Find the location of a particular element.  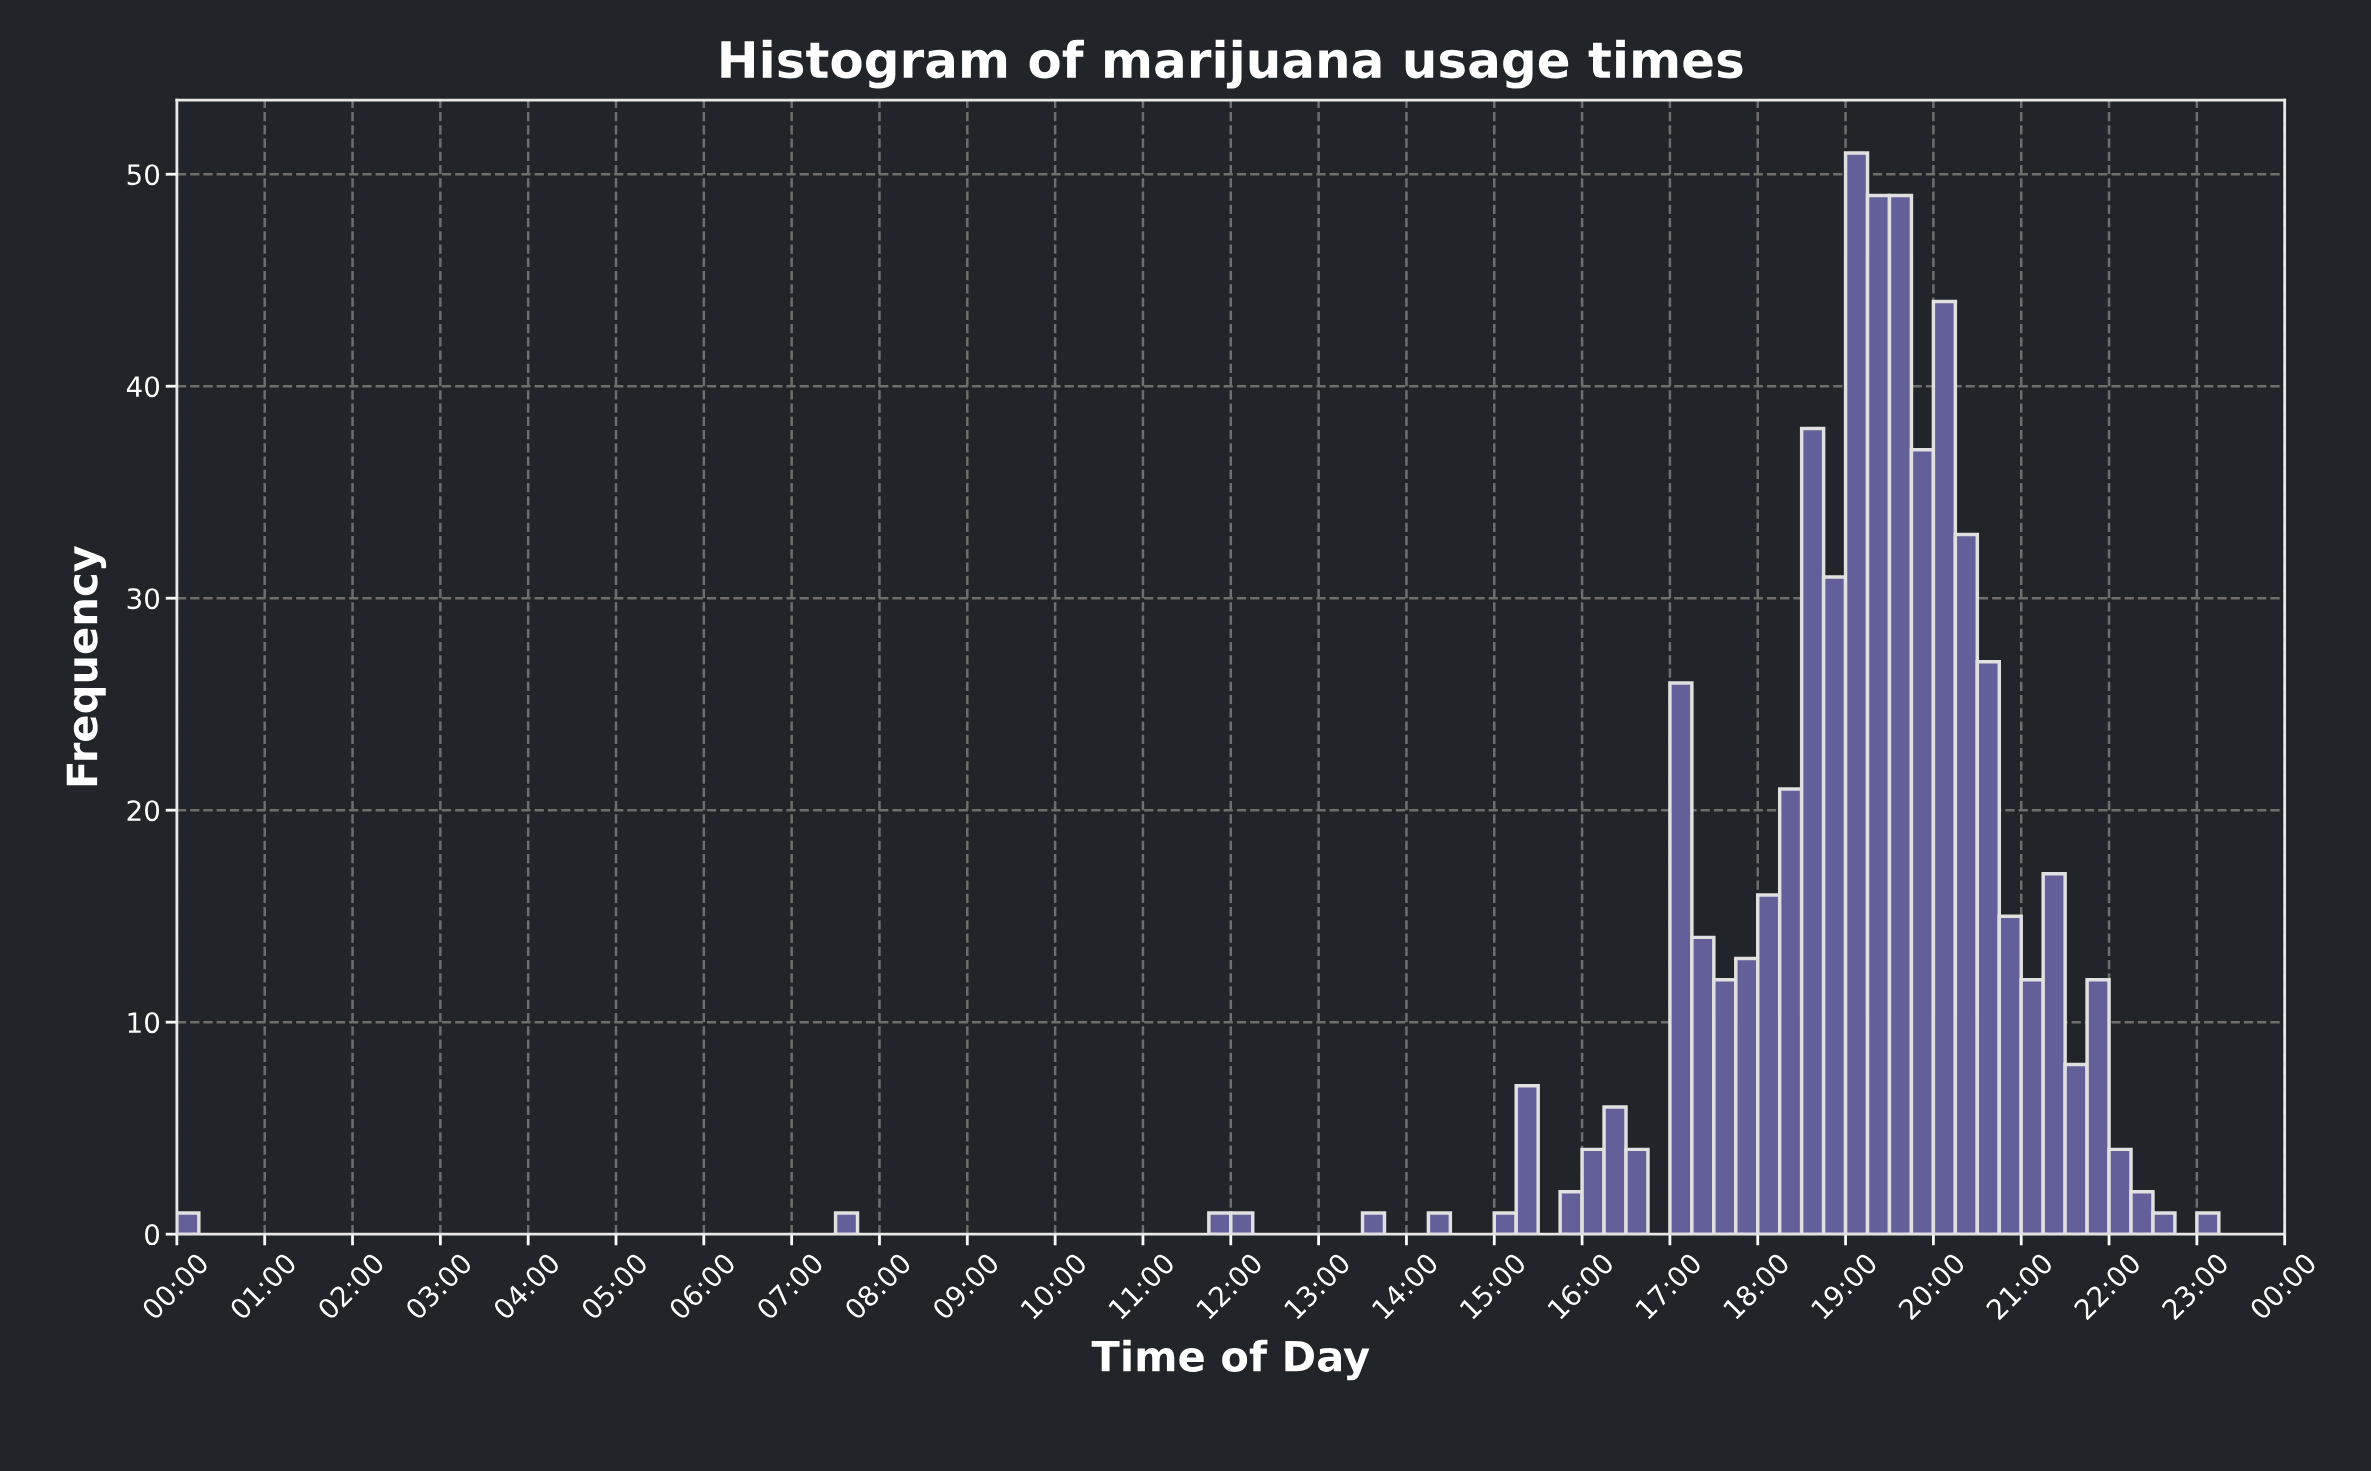

y-tick-label: 10 is located at coordinates (144, 1023).